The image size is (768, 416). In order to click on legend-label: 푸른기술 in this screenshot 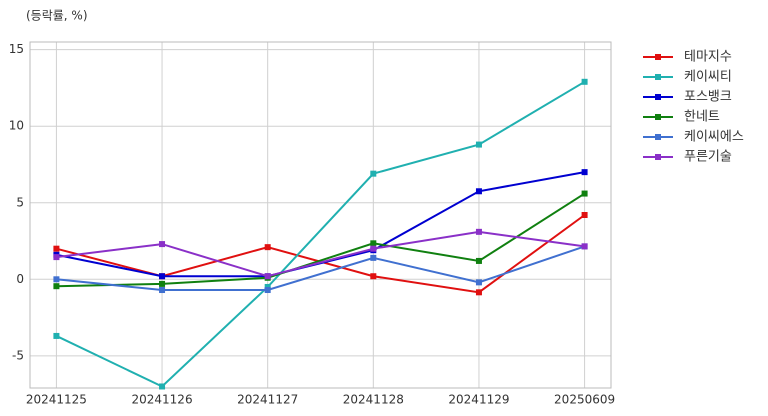, I will do `click(708, 157)`.